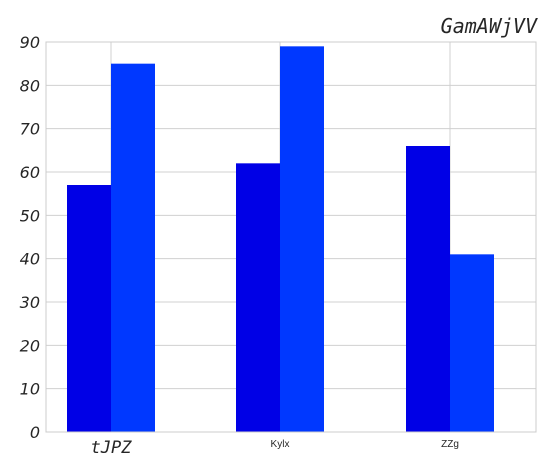  Describe the element at coordinates (30, 302) in the screenshot. I see `y-tick-label: 30` at that location.